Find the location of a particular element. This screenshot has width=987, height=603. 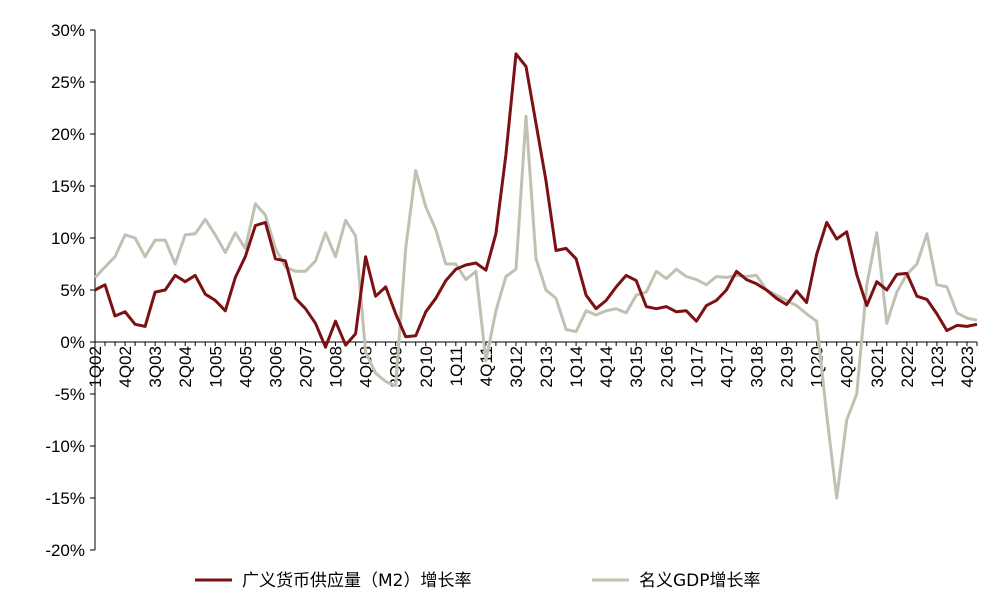

x-tick-label: 3Q06 is located at coordinates (275, 367).